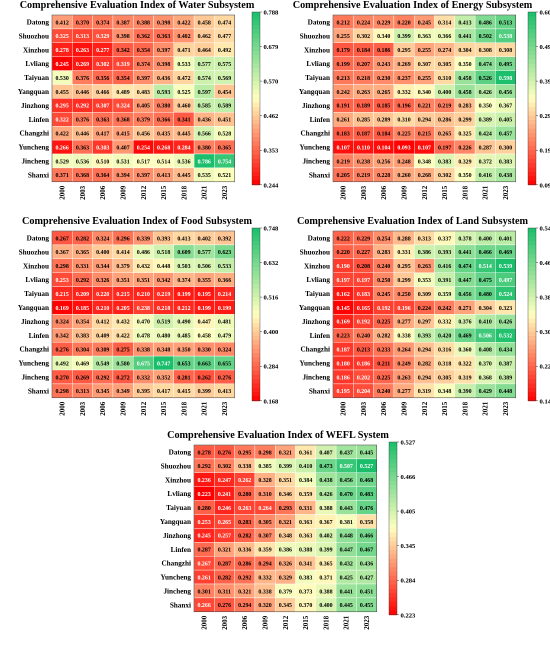 This screenshot has height=651, width=550. Describe the element at coordinates (204, 606) in the screenshot. I see `wefl-cell-value: 0.266` at that location.